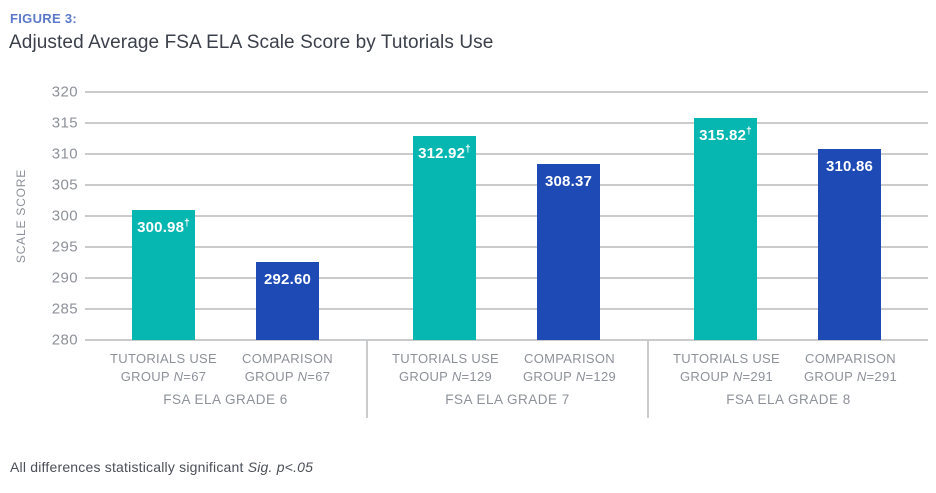 This screenshot has height=493, width=936. Describe the element at coordinates (21, 216) in the screenshot. I see `y-axis-title: SCALE SCORE` at that location.